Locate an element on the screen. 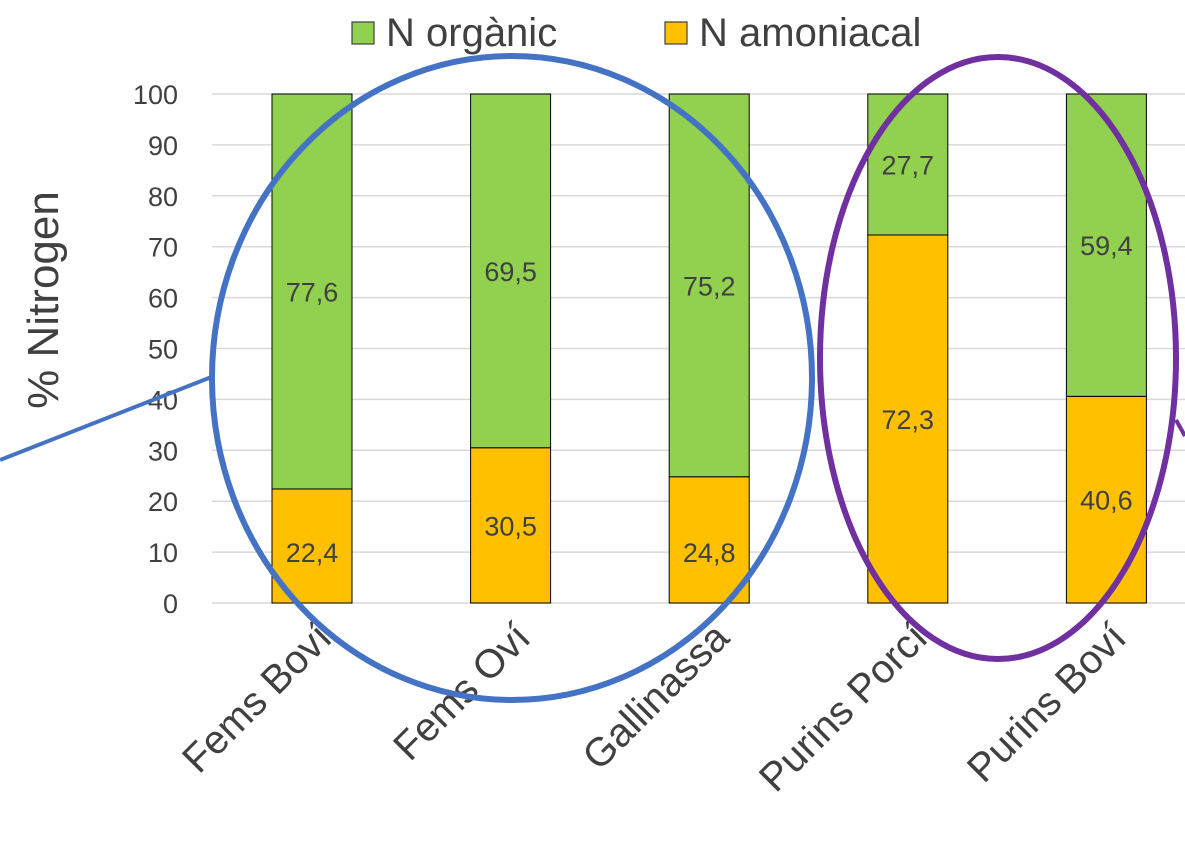 Image resolution: width=1185 pixels, height=857 pixels. y-tick-label: 70 is located at coordinates (163, 248).